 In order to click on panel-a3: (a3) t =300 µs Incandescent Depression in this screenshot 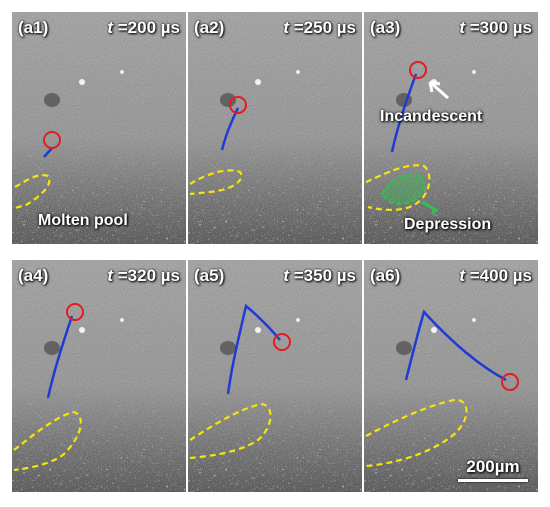, I will do `click(451, 128)`.